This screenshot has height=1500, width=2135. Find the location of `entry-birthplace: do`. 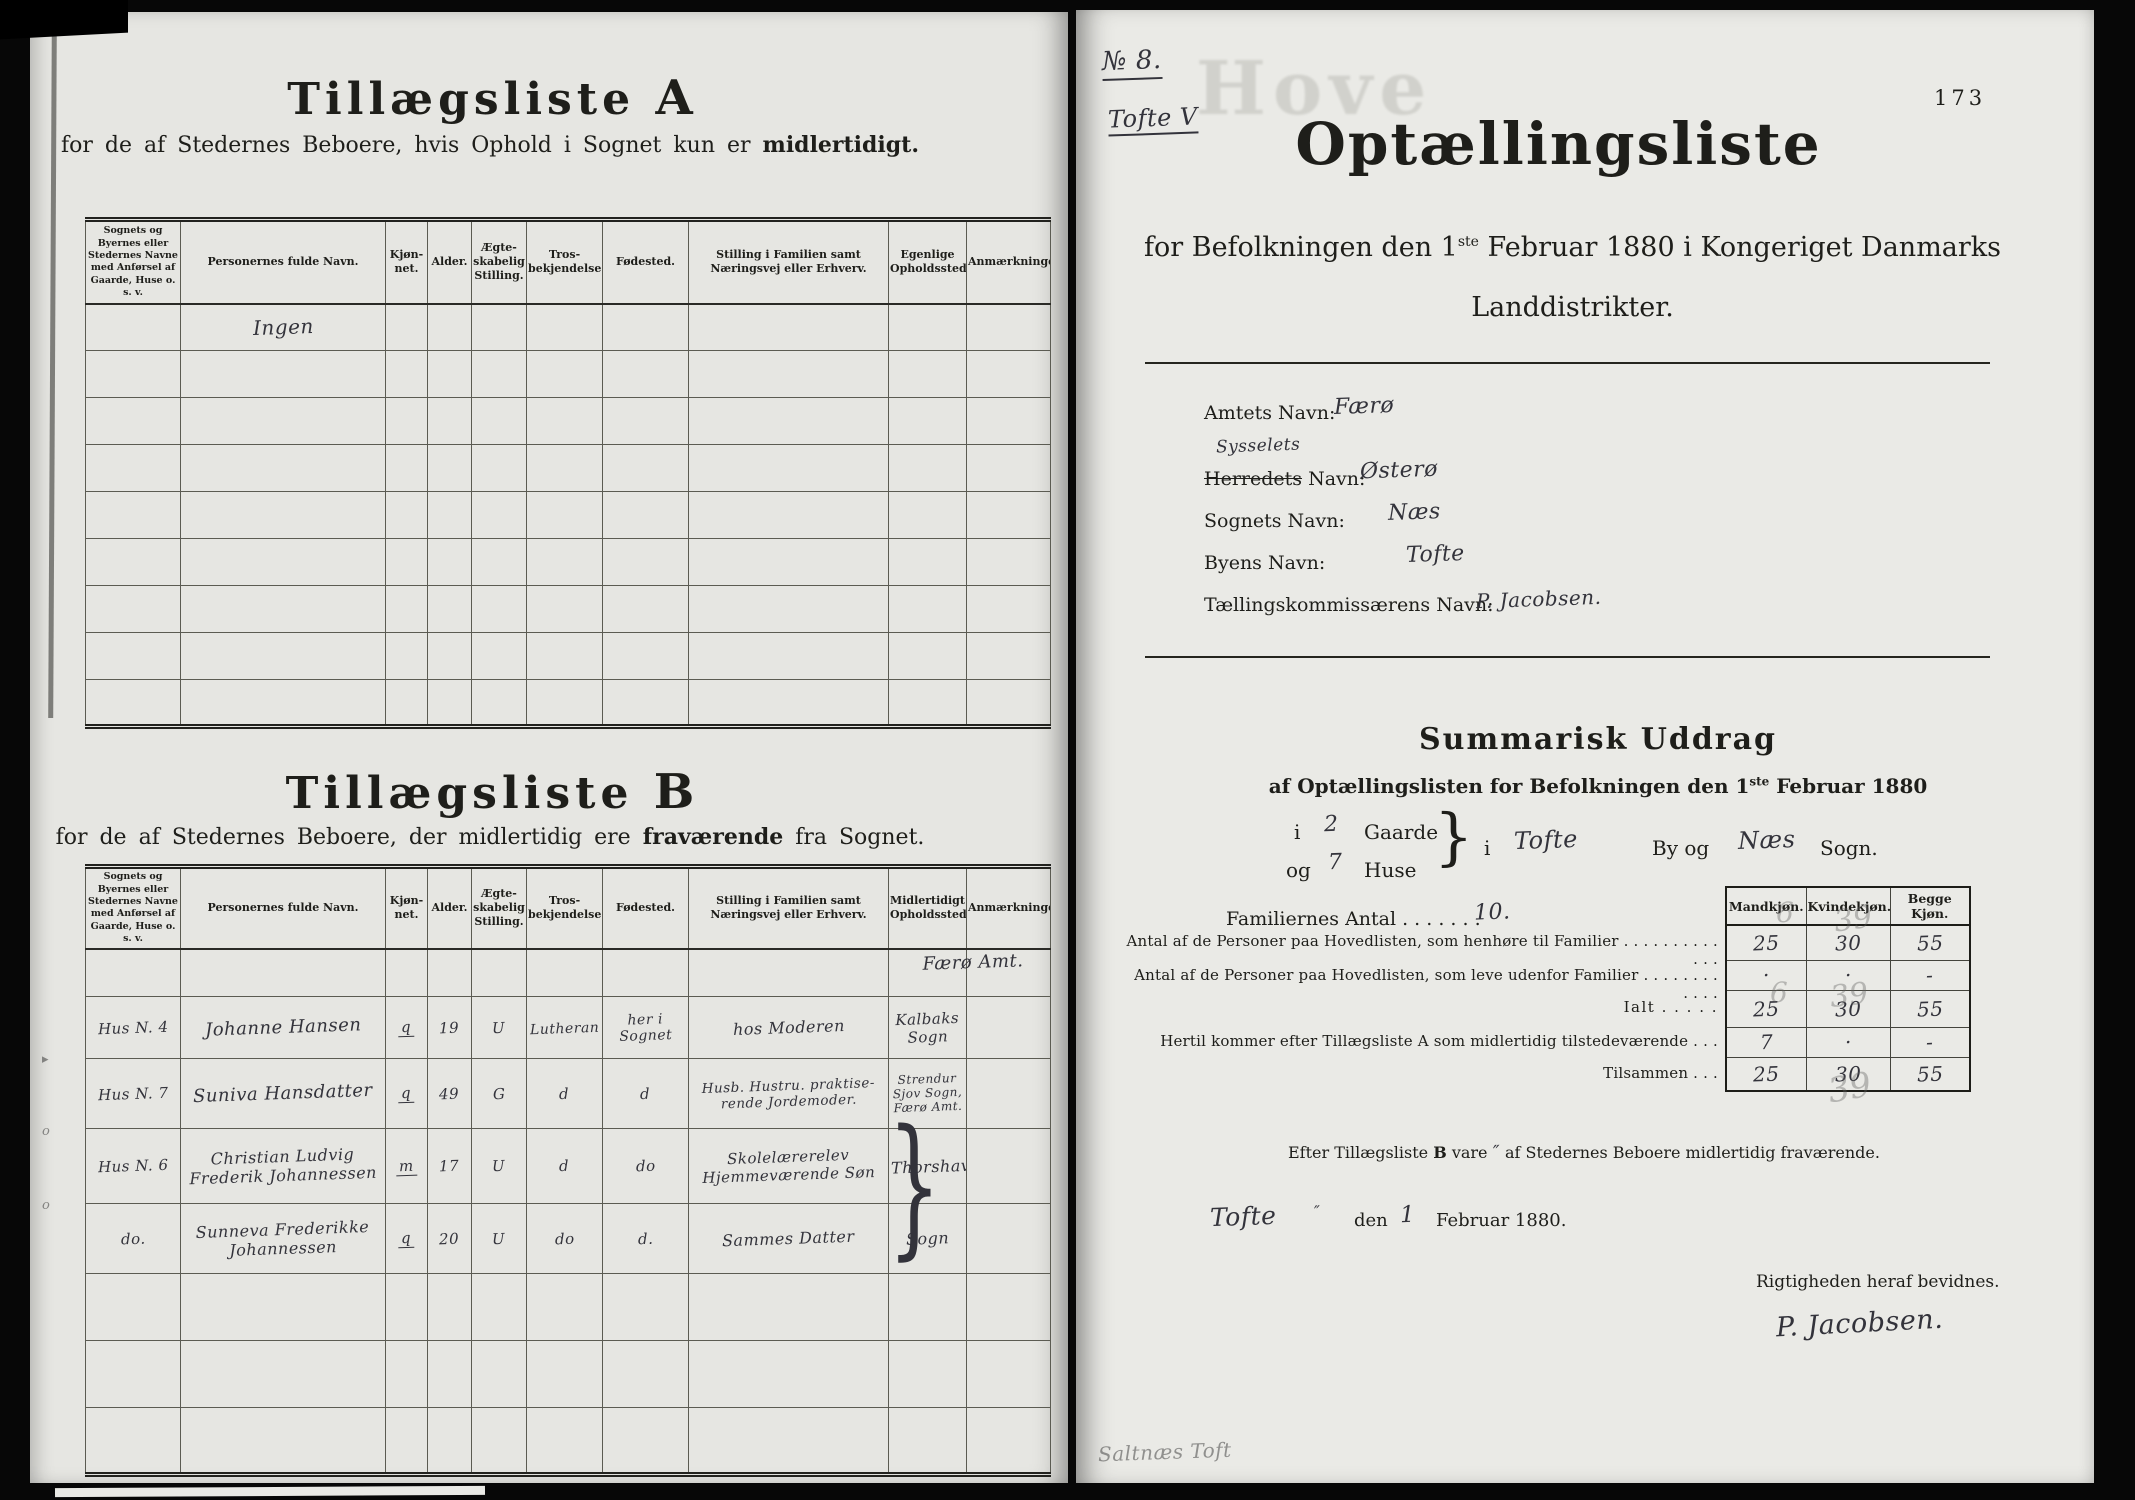

entry-birthplace: do is located at coordinates (645, 1166).